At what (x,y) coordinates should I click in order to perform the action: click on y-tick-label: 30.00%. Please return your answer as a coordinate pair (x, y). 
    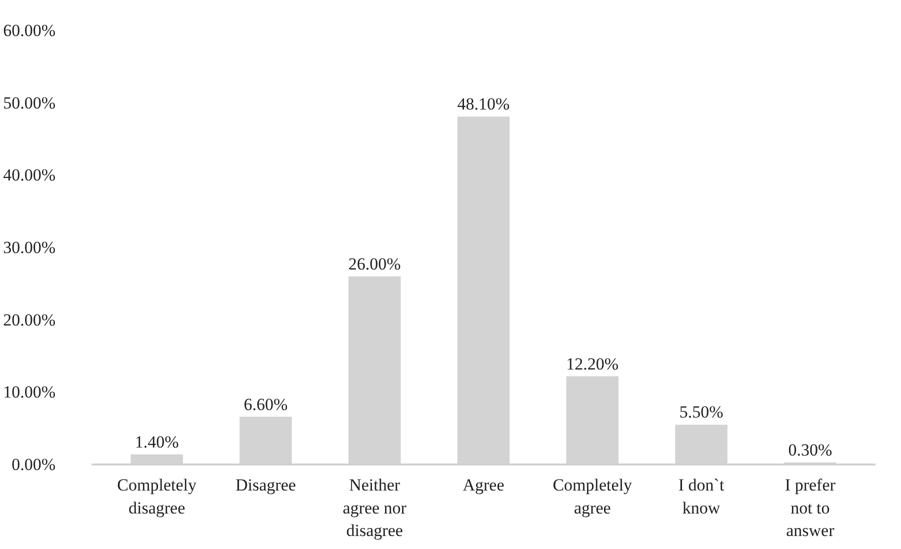
    Looking at the image, I should click on (29, 247).